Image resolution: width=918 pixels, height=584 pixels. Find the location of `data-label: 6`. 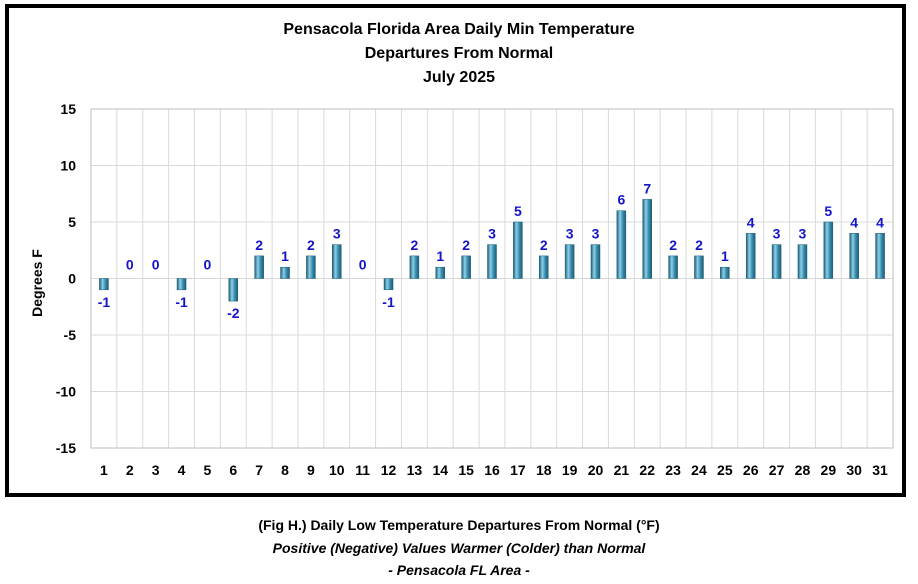

data-label: 6 is located at coordinates (621, 200).